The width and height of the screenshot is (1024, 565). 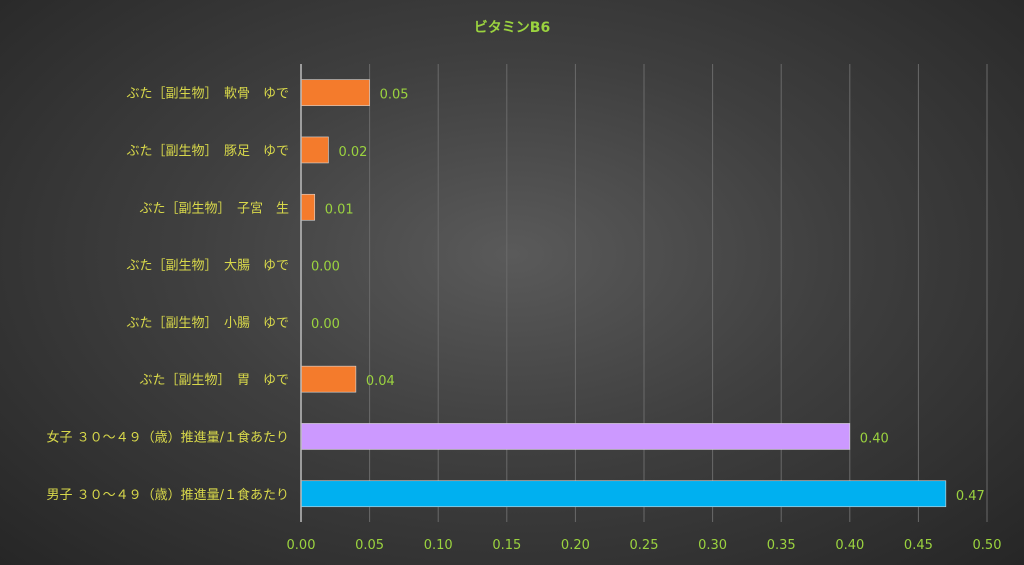 I want to click on category-label: 男子 ３０～４９（歳）推進量/１食あたり, so click(x=167, y=495).